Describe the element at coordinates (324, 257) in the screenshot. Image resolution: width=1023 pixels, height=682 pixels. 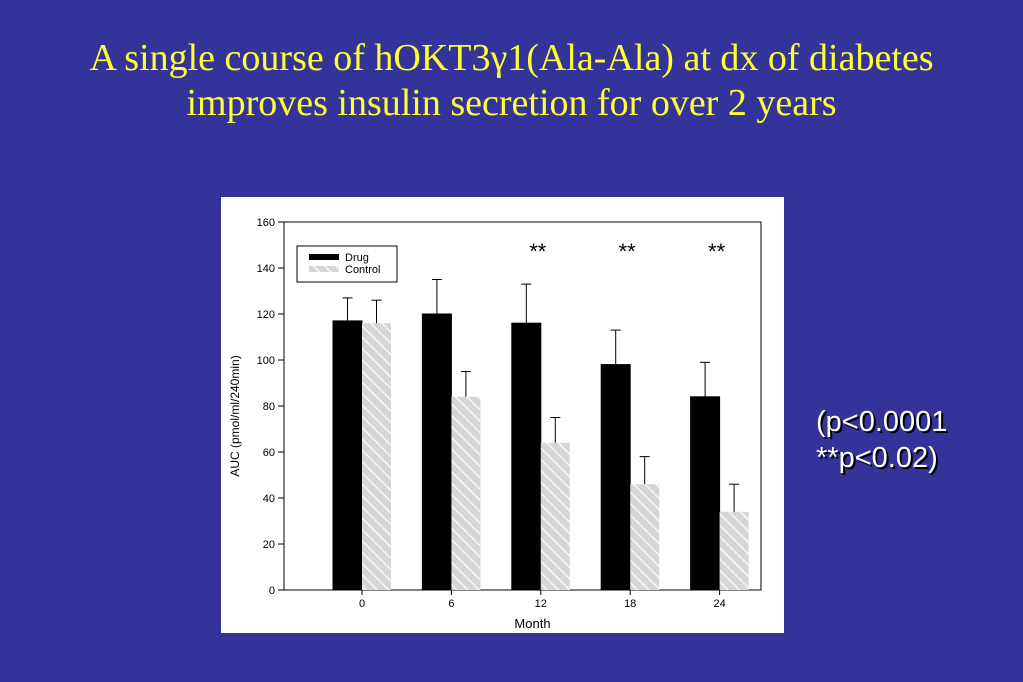
I see `legend-swatch-drug` at that location.